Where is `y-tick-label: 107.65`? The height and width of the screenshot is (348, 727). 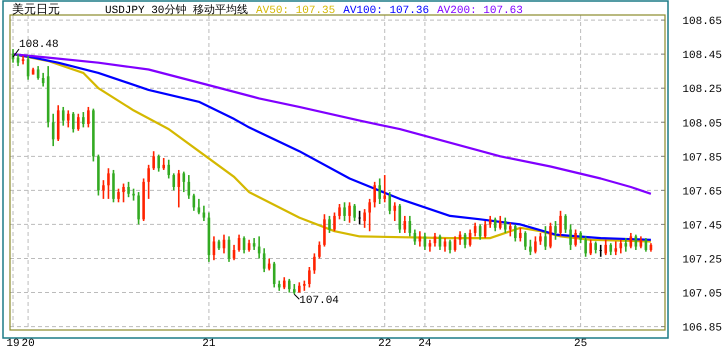 y-tick-label: 107.65 is located at coordinates (702, 192).